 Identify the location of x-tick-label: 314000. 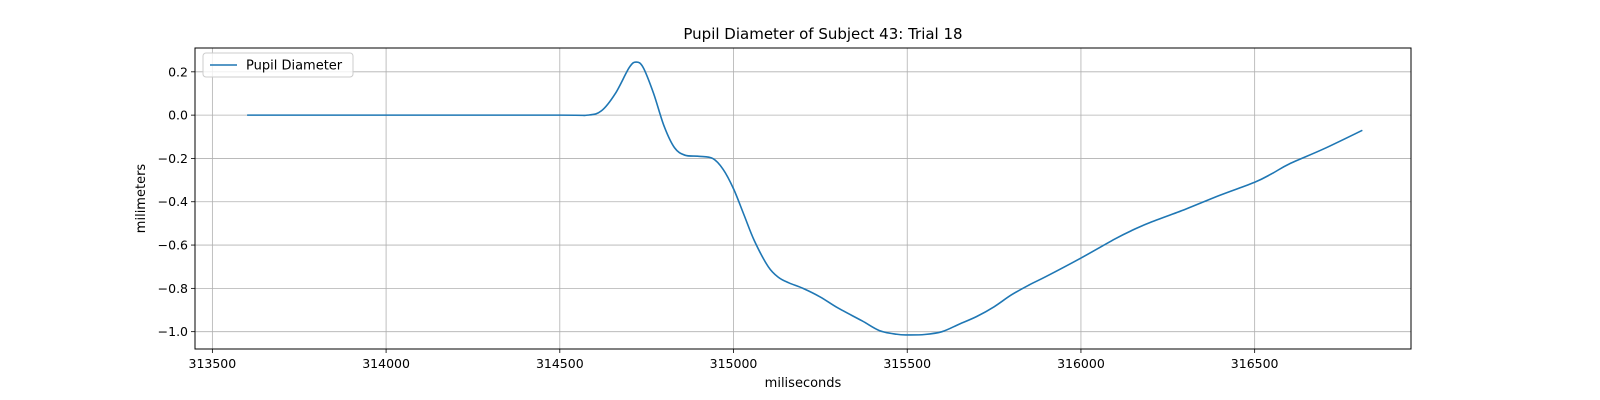
(386, 363).